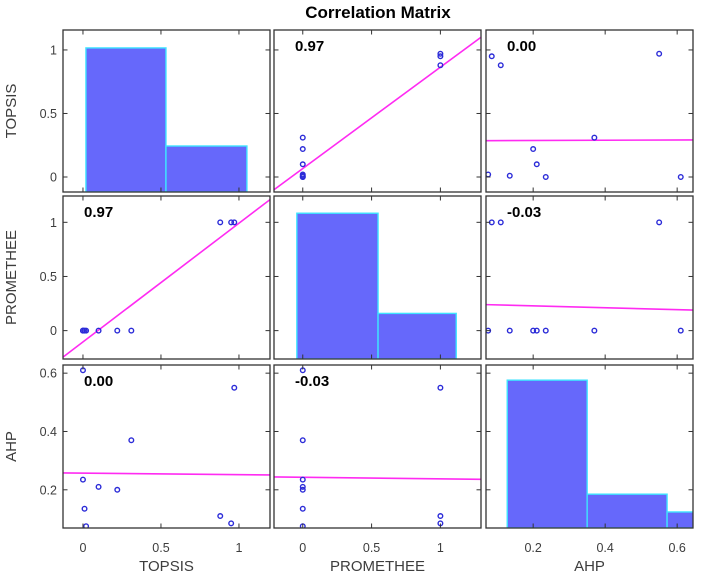  Describe the element at coordinates (166, 566) in the screenshot. I see `x-axis-label-TOPSIS: TOPSIS` at that location.